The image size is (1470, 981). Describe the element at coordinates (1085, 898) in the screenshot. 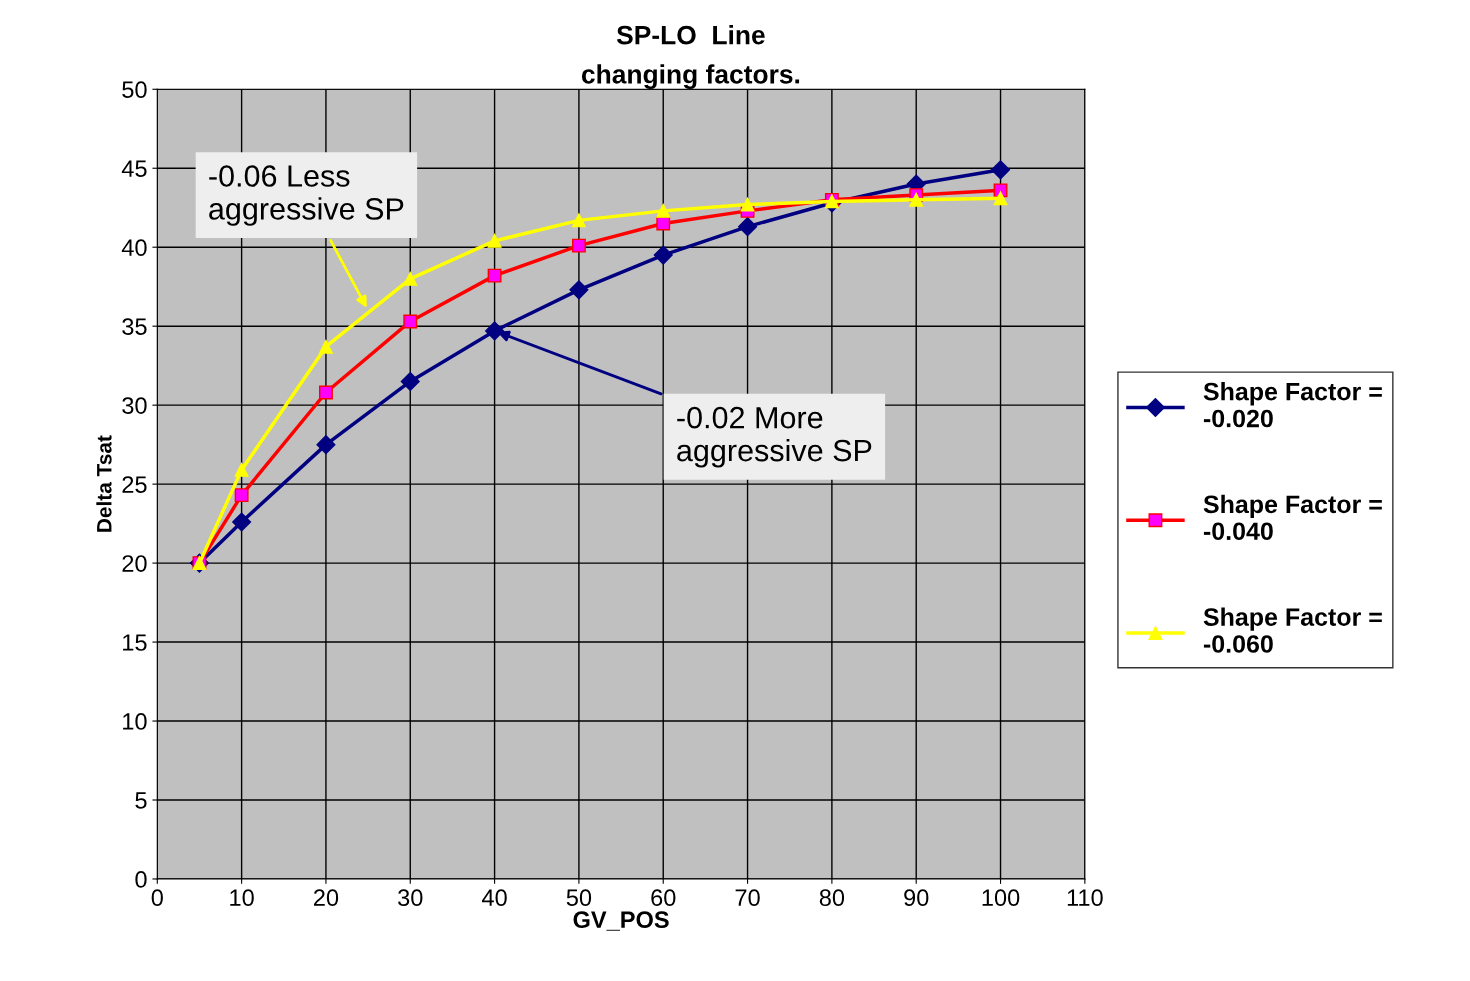

I see `x-tick-label: 110` at that location.